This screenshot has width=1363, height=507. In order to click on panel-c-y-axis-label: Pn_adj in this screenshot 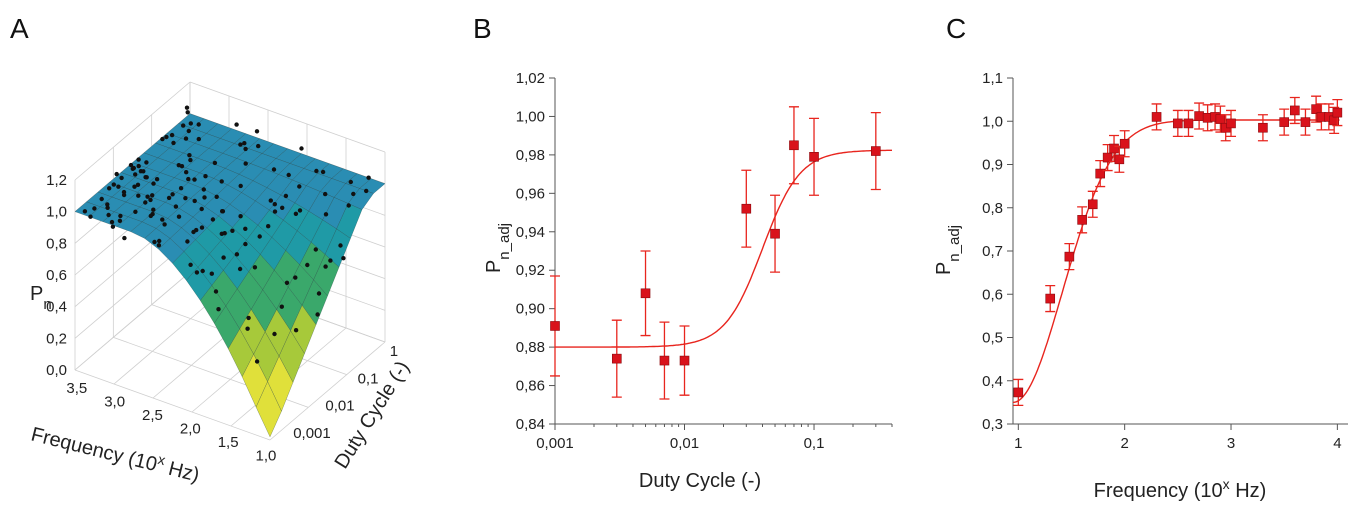, I will do `click(948, 250)`.